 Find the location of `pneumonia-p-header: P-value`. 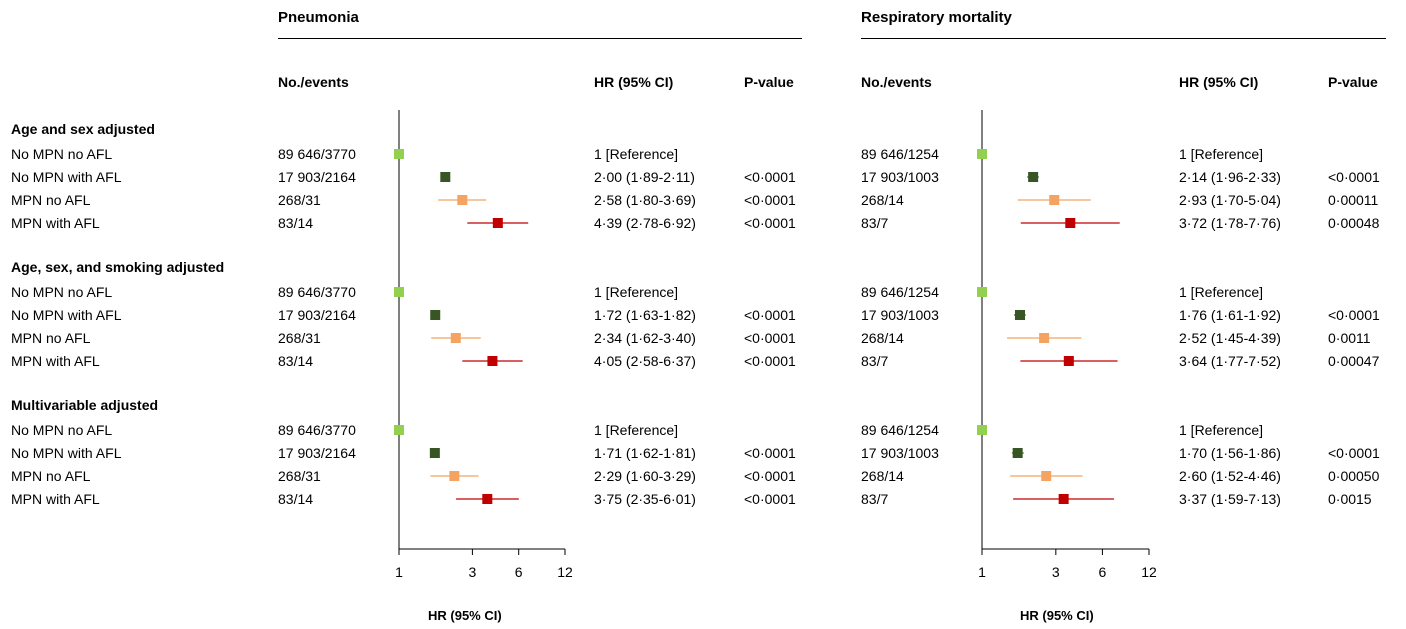

pneumonia-p-header: P-value is located at coordinates (769, 82).